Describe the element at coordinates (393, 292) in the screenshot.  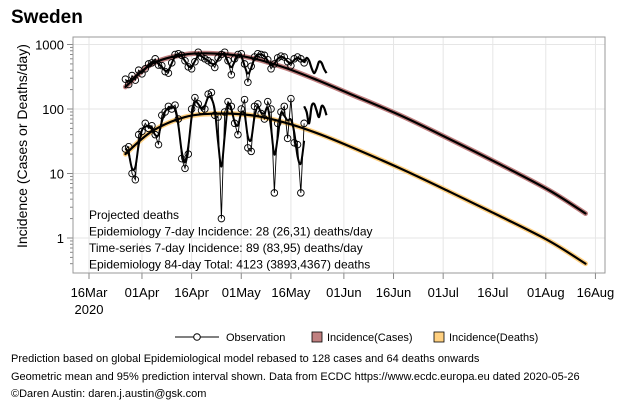
I see `x-tick-label: 16Jun` at that location.